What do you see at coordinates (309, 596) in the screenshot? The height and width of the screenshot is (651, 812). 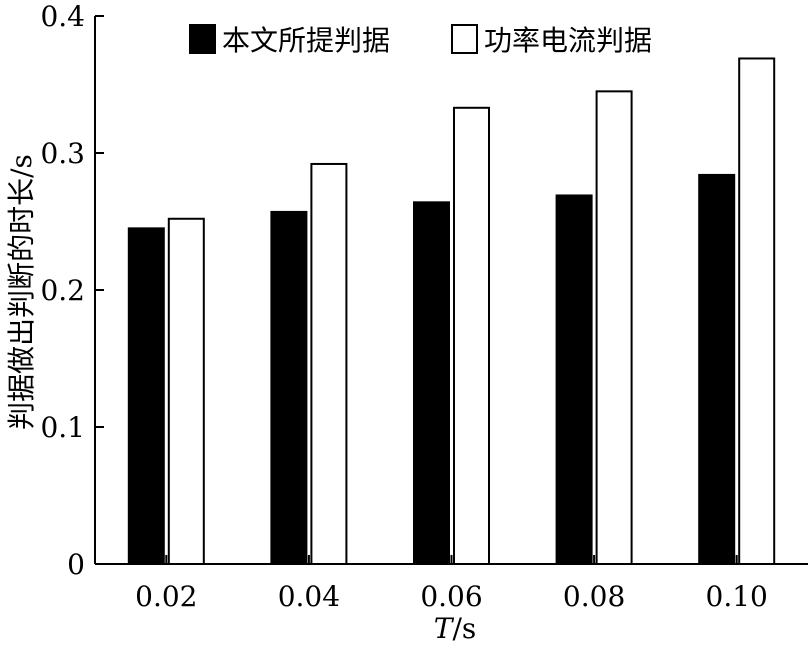 I see `x-tick-label: 0.04` at bounding box center [309, 596].